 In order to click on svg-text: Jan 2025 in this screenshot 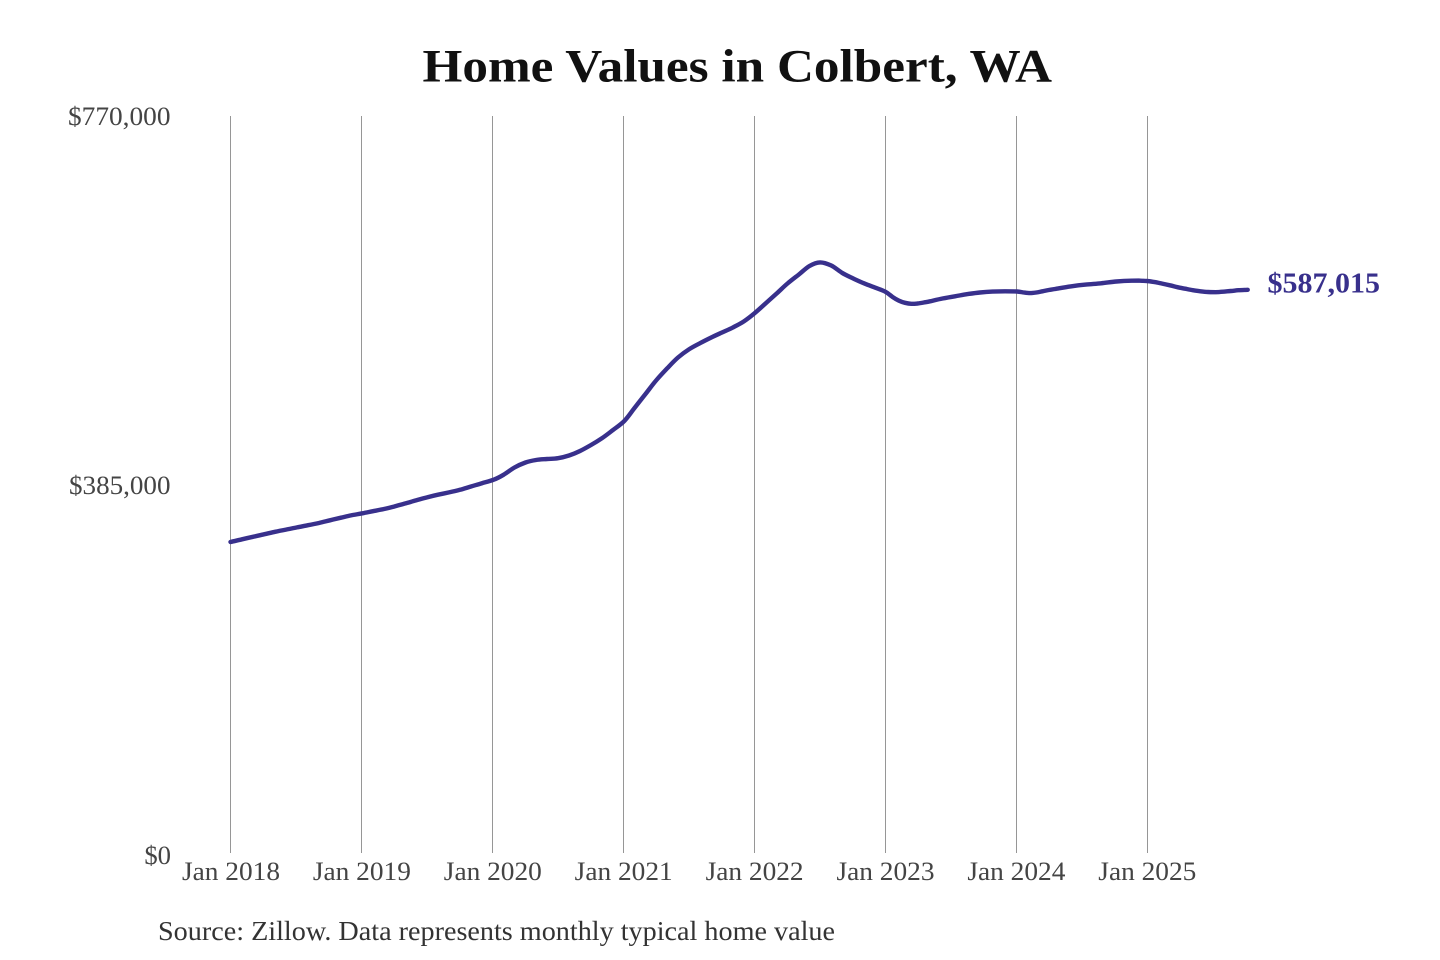, I will do `click(1147, 871)`.